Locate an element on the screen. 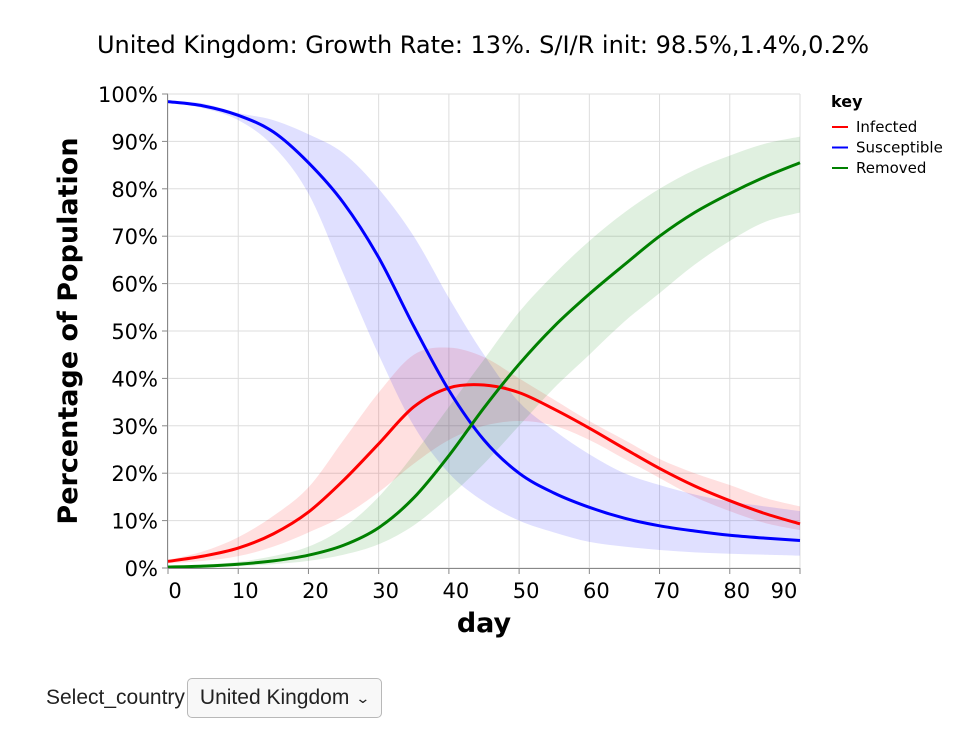 This screenshot has width=974, height=729. x-tick-label: 70 is located at coordinates (666, 591).